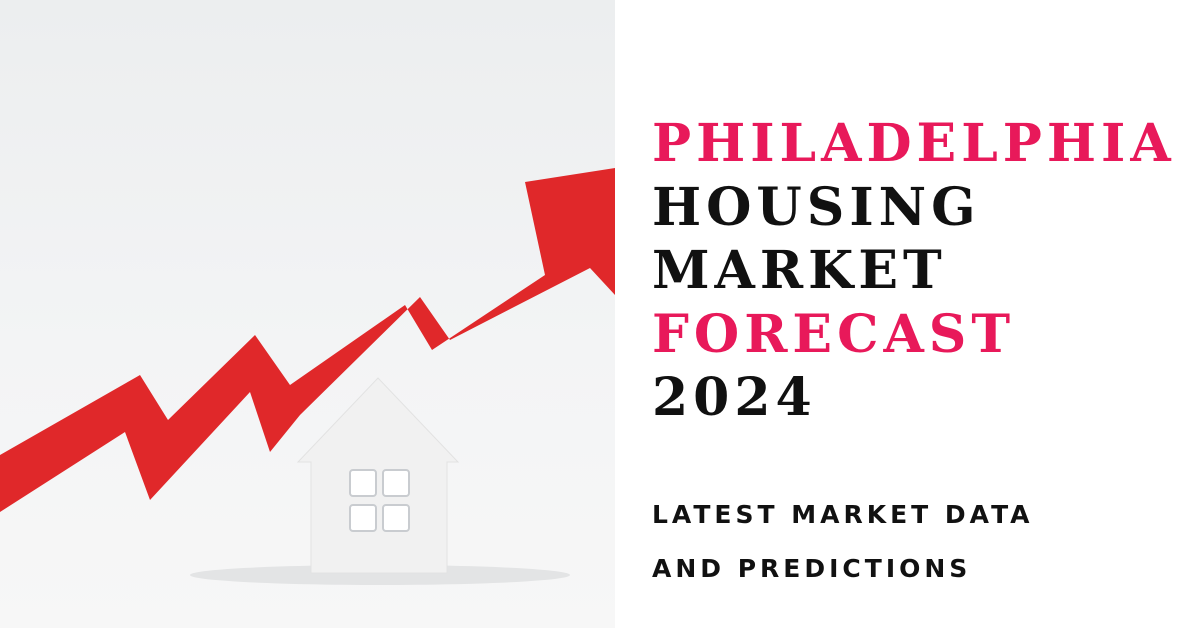 This screenshot has width=1200, height=628. What do you see at coordinates (834, 334) in the screenshot?
I see `title-line-forecast: FORECAST` at bounding box center [834, 334].